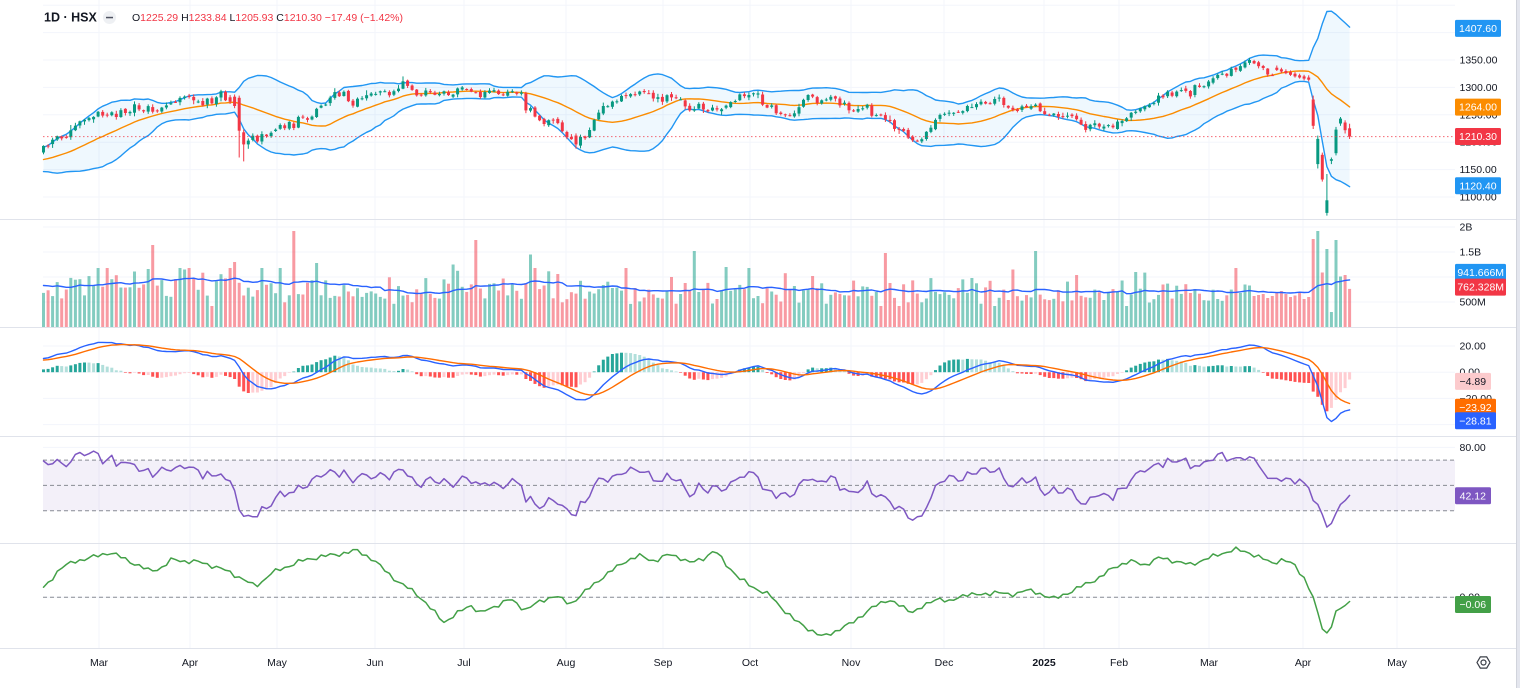  What do you see at coordinates (1475, 421) in the screenshot?
I see `svg-text: −28.81` at bounding box center [1475, 421].